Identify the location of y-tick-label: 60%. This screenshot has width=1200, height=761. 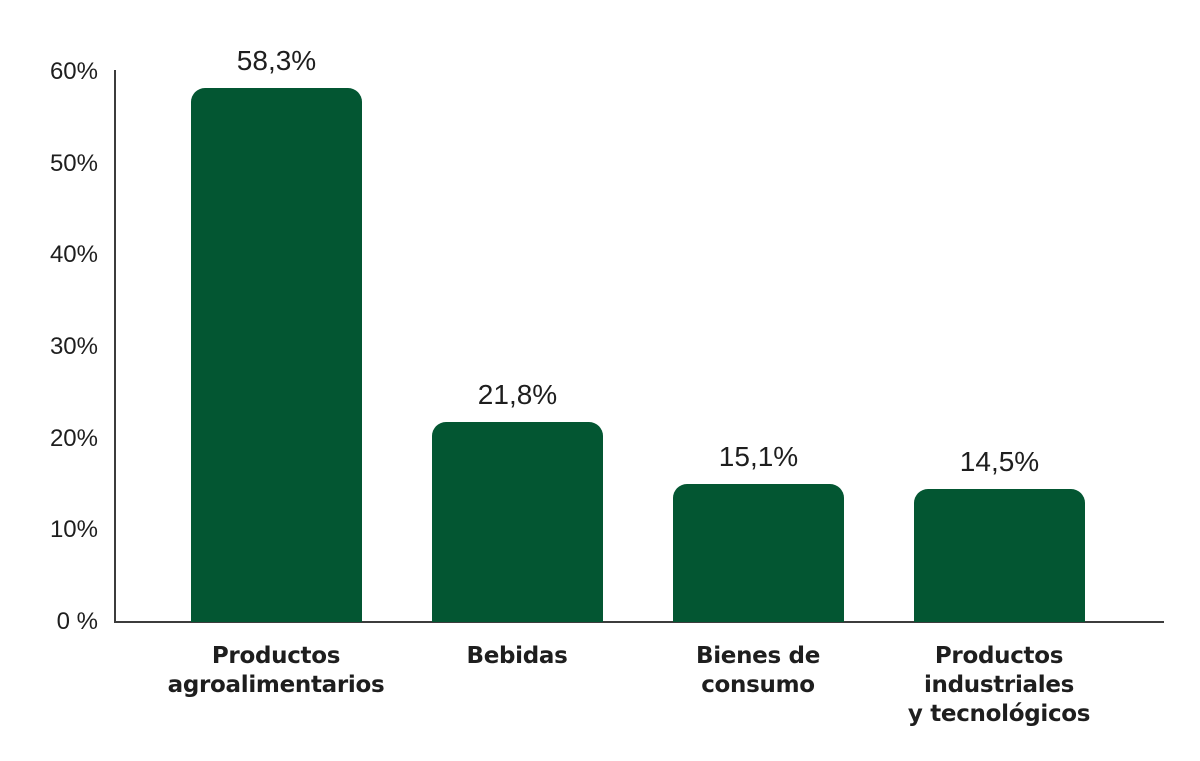
(73, 71).